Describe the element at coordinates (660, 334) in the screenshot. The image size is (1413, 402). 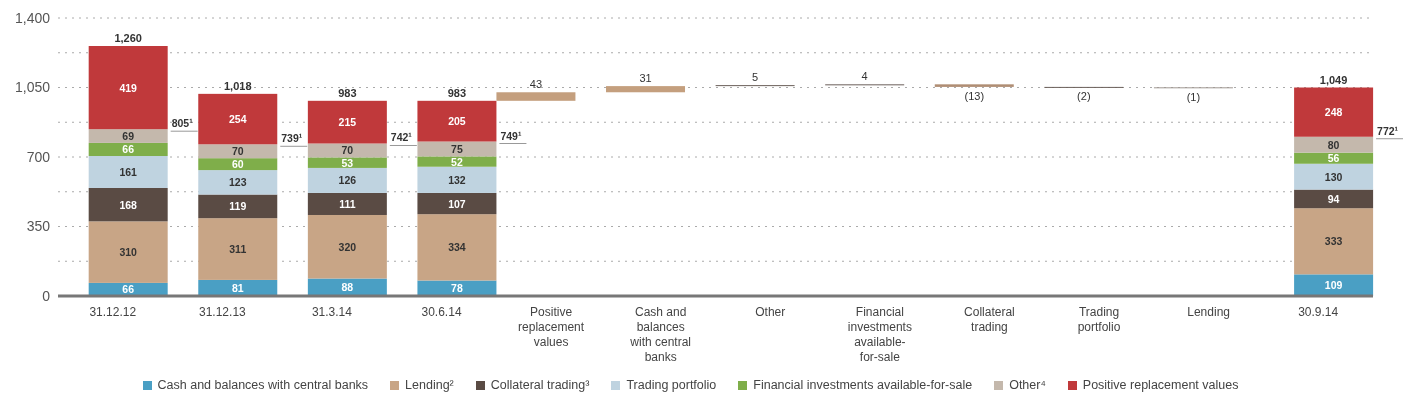
I see `x-tick-label: Cash and balances with central banks` at that location.